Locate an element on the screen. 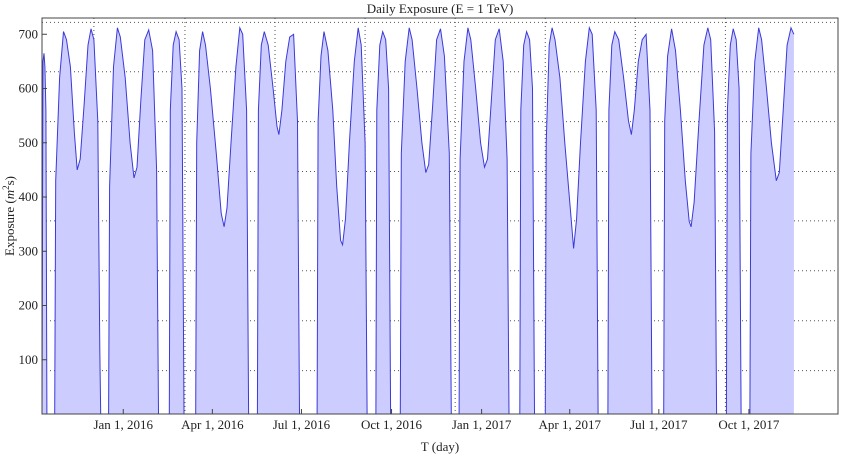 Image resolution: width=842 pixels, height=454 pixels. y-axis: 100 200 300 400 500 600 700 is located at coordinates (33, 196).